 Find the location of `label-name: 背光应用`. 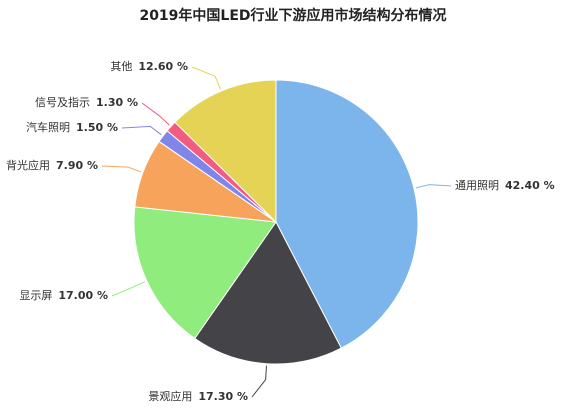

label-name: 背光应用 is located at coordinates (28, 165).